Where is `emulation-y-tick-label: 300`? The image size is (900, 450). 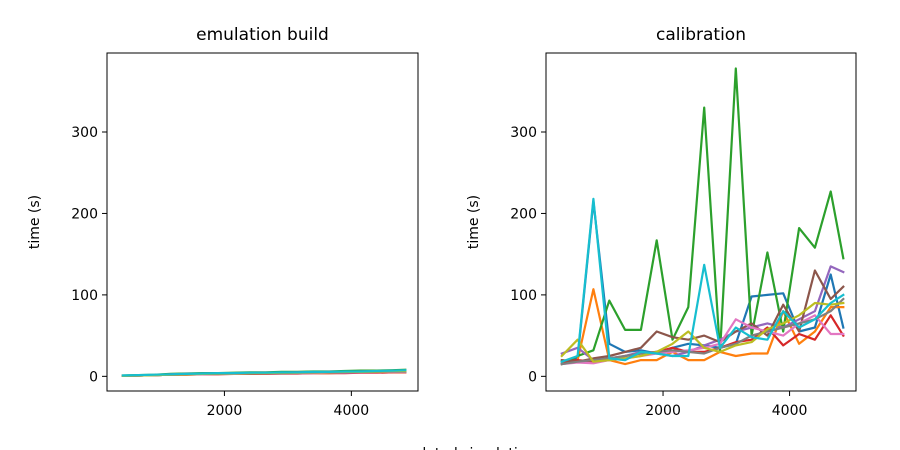
emulation-y-tick-label: 300 is located at coordinates (84, 133).